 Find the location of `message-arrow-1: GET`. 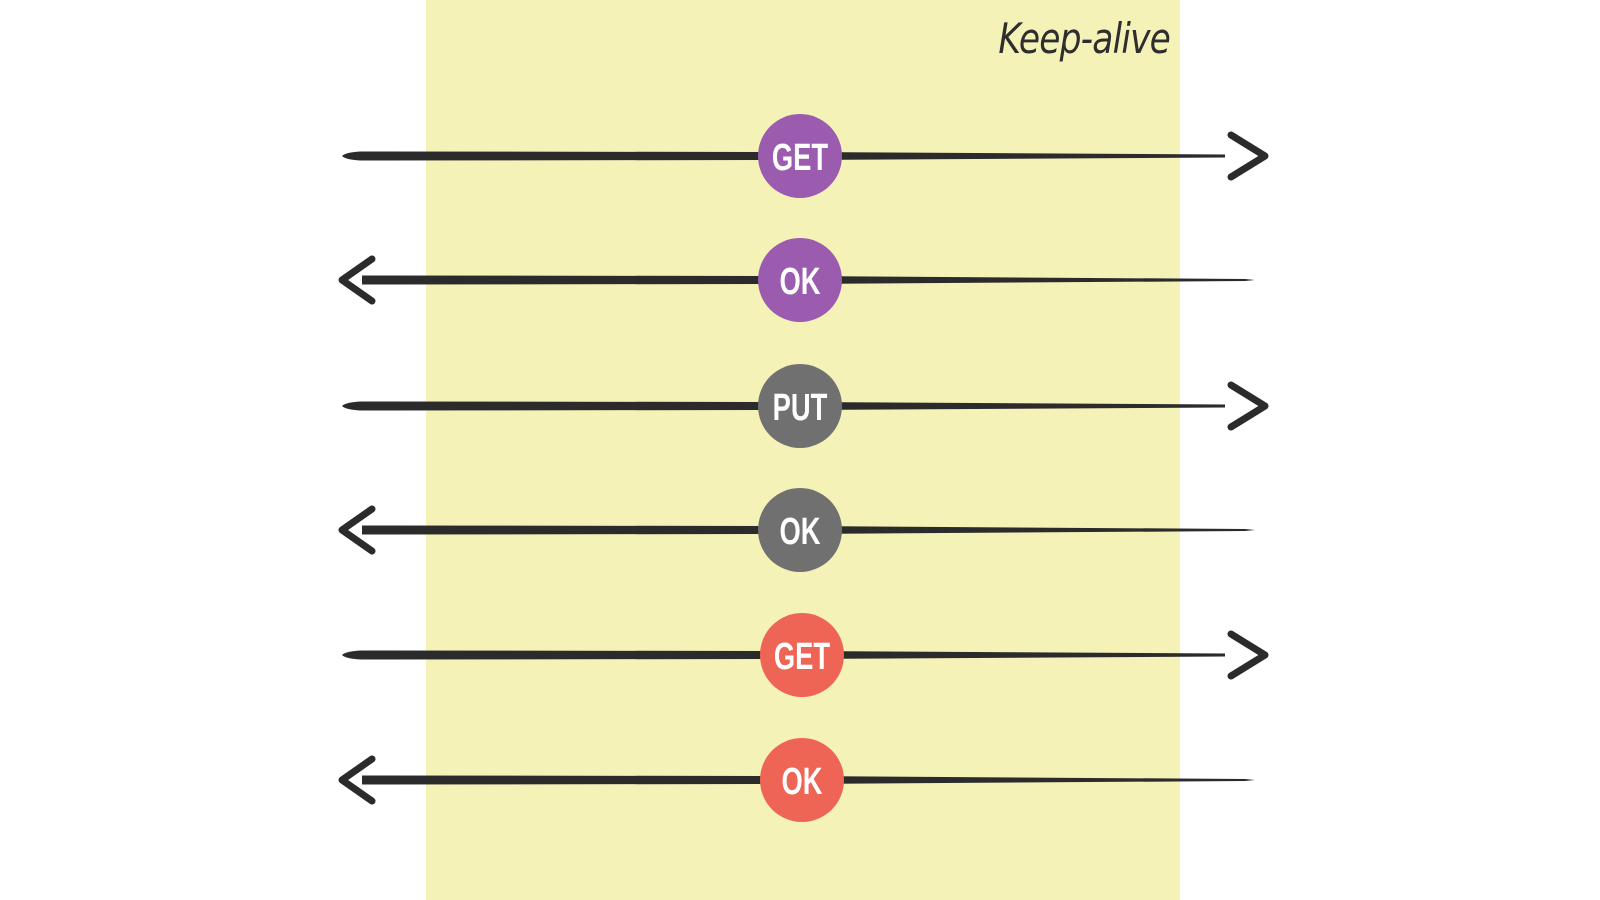

message-arrow-1: GET is located at coordinates (805, 156).